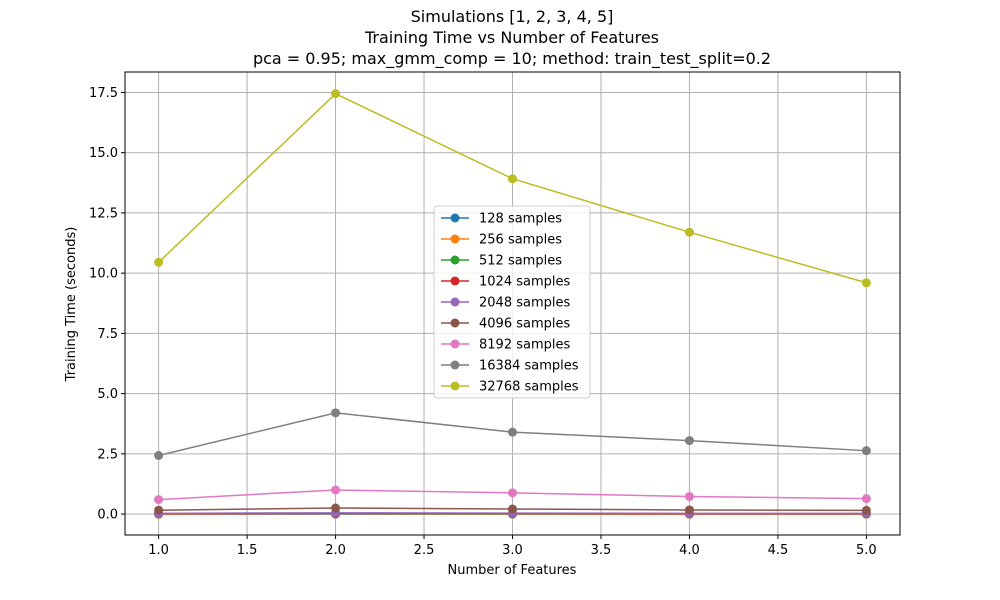 This screenshot has width=1000, height=600. What do you see at coordinates (103, 93) in the screenshot?
I see `y-tick-label: 17.5` at bounding box center [103, 93].